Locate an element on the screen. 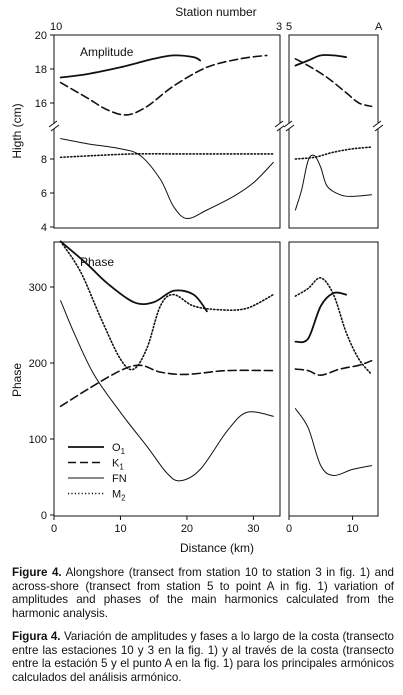 The height and width of the screenshot is (695, 403). xtick-left-30-label: 30 is located at coordinates (253, 529).